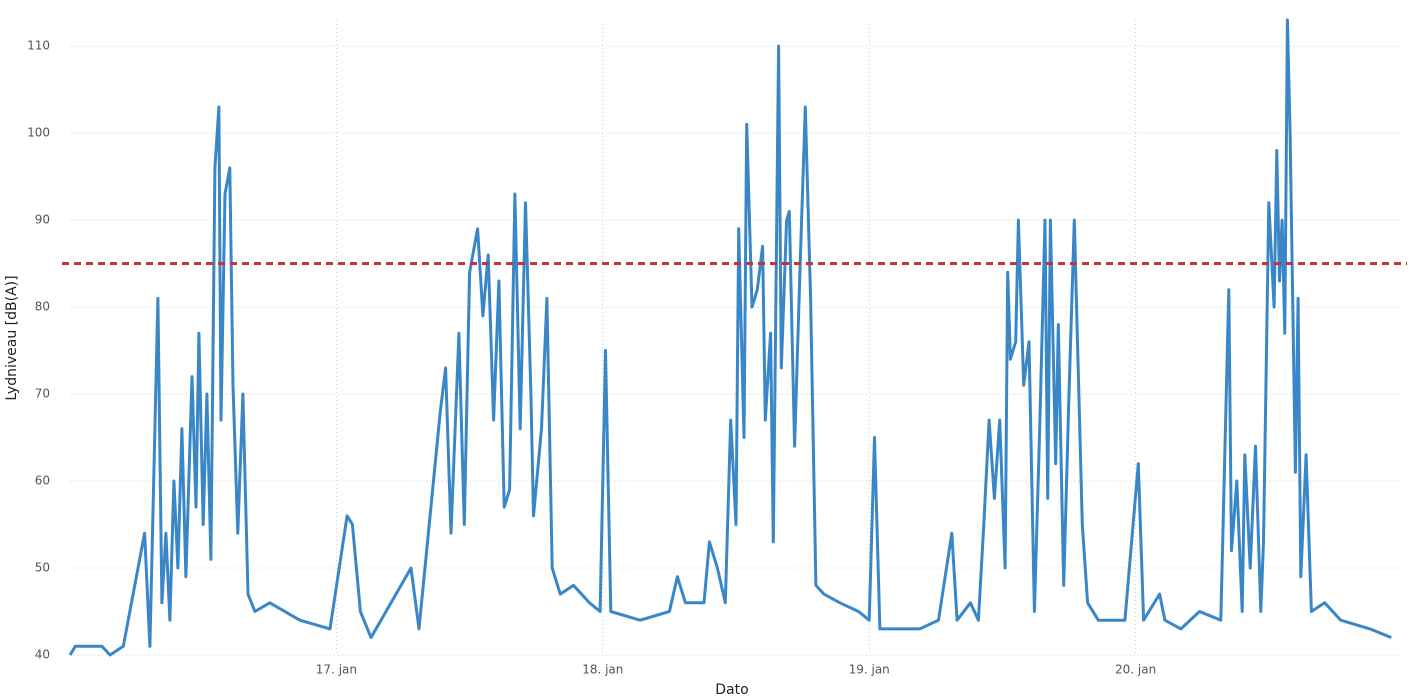 The width and height of the screenshot is (1415, 700). Describe the element at coordinates (731, 690) in the screenshot. I see `x-axis-title: Dato` at that location.